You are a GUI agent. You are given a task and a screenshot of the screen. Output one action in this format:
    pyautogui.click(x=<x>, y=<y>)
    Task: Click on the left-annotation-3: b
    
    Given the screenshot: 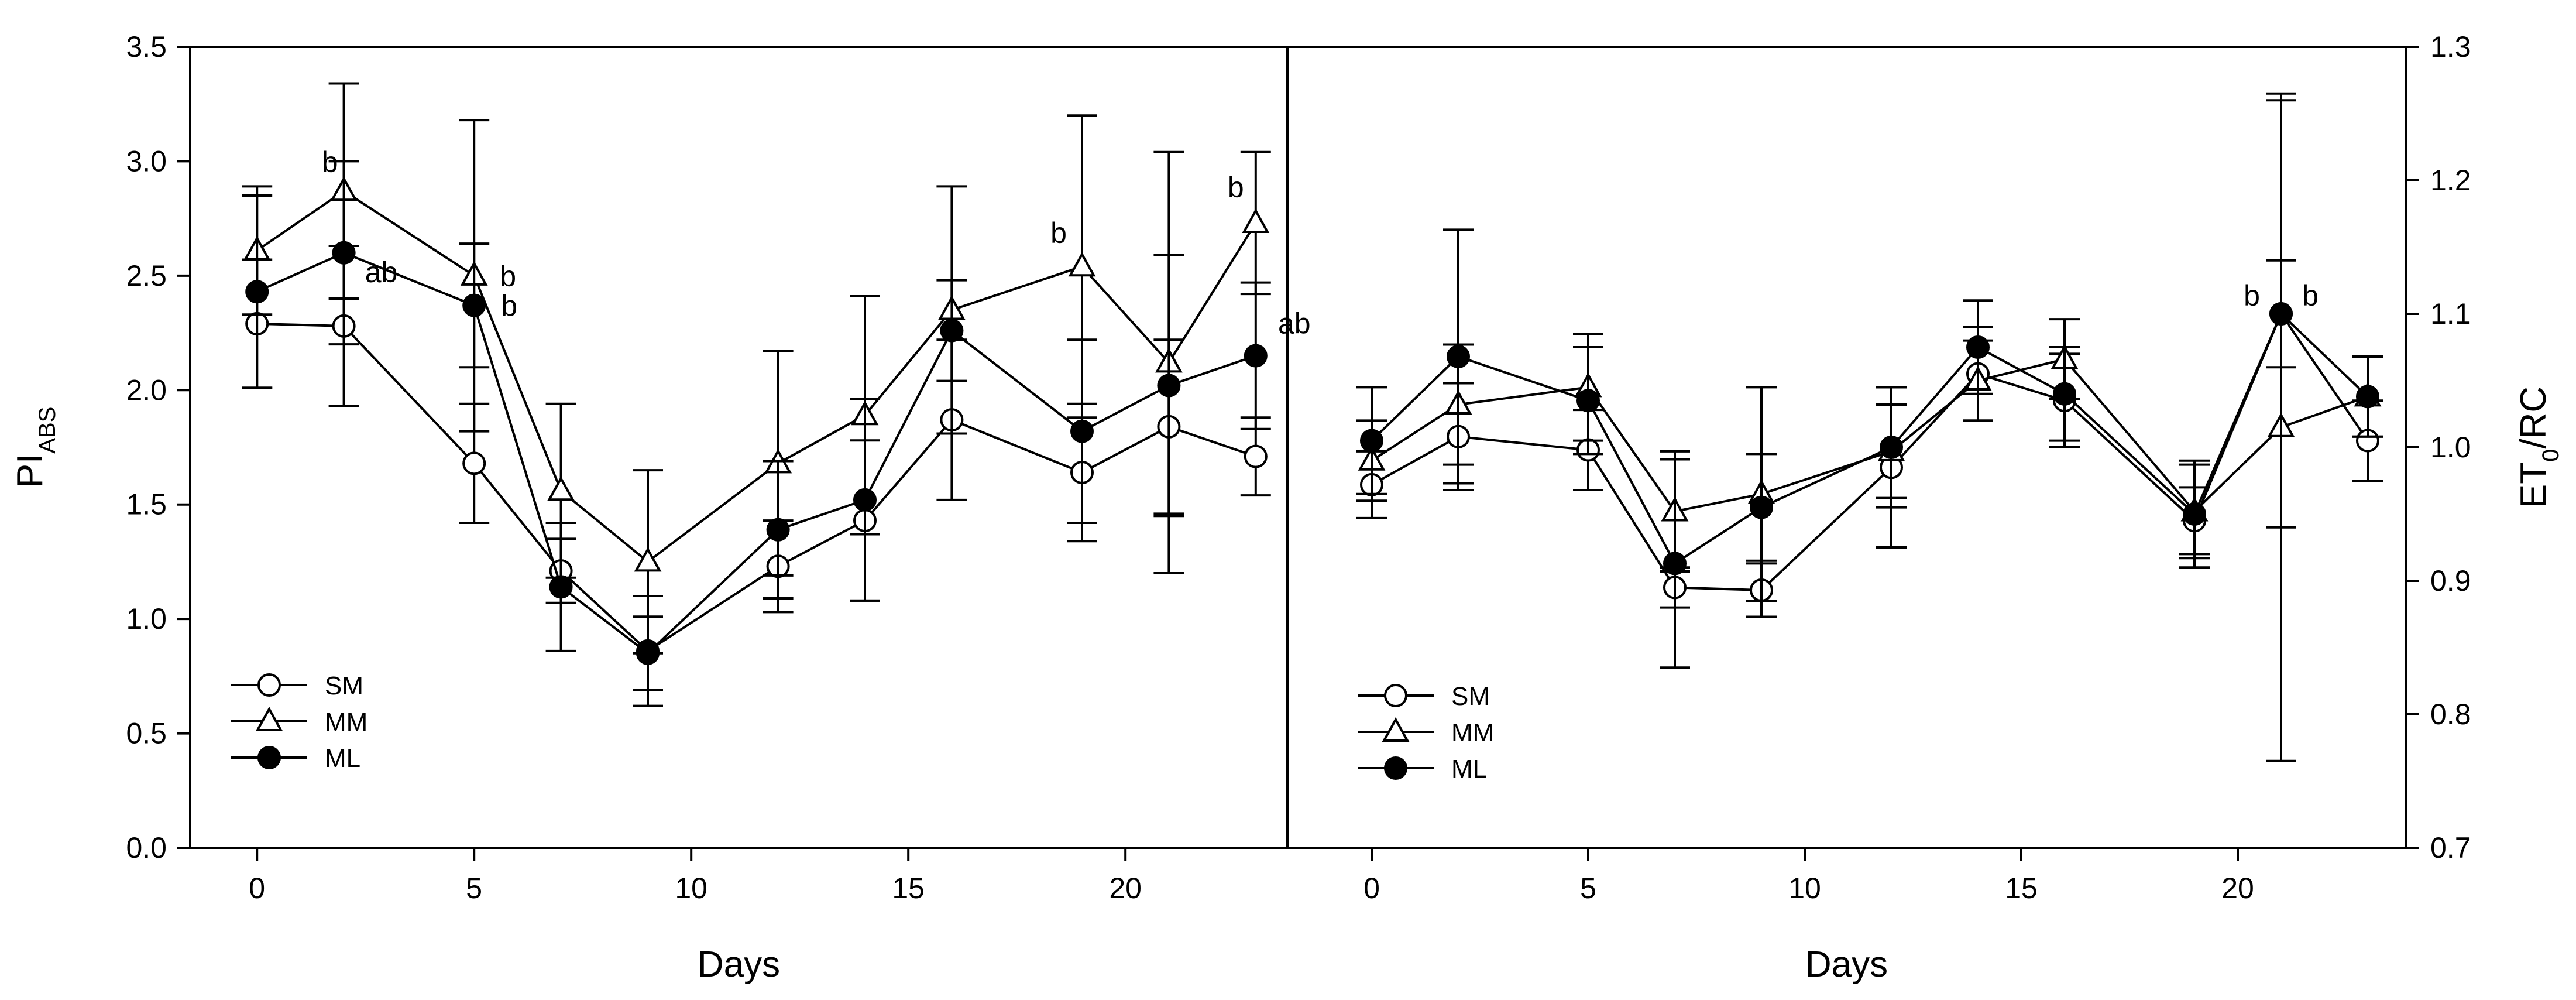 What is the action you would take?
    pyautogui.click(x=509, y=306)
    